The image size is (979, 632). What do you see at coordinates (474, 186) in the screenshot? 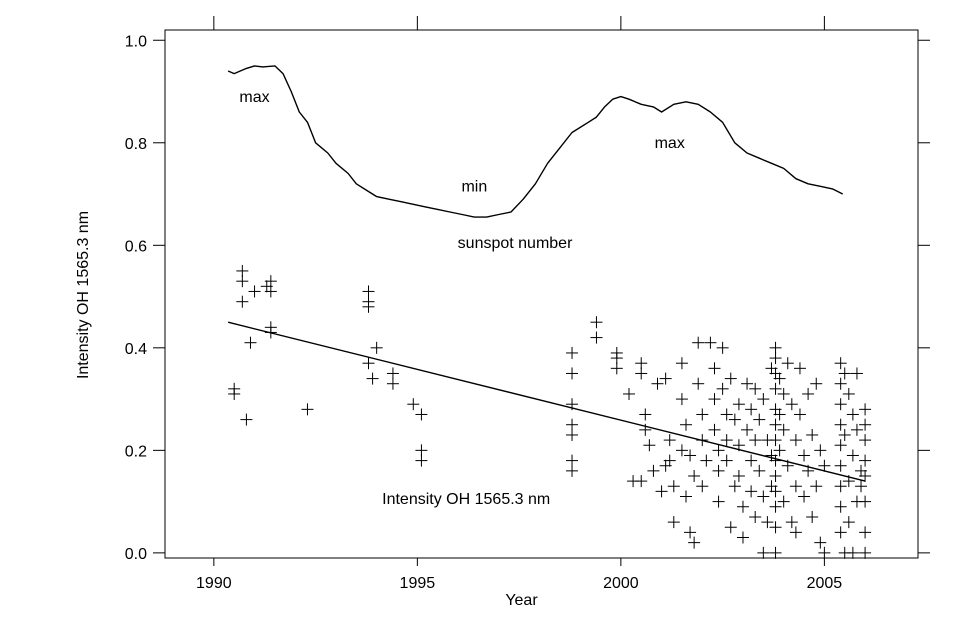
I see `annotation-label: min` at bounding box center [474, 186].